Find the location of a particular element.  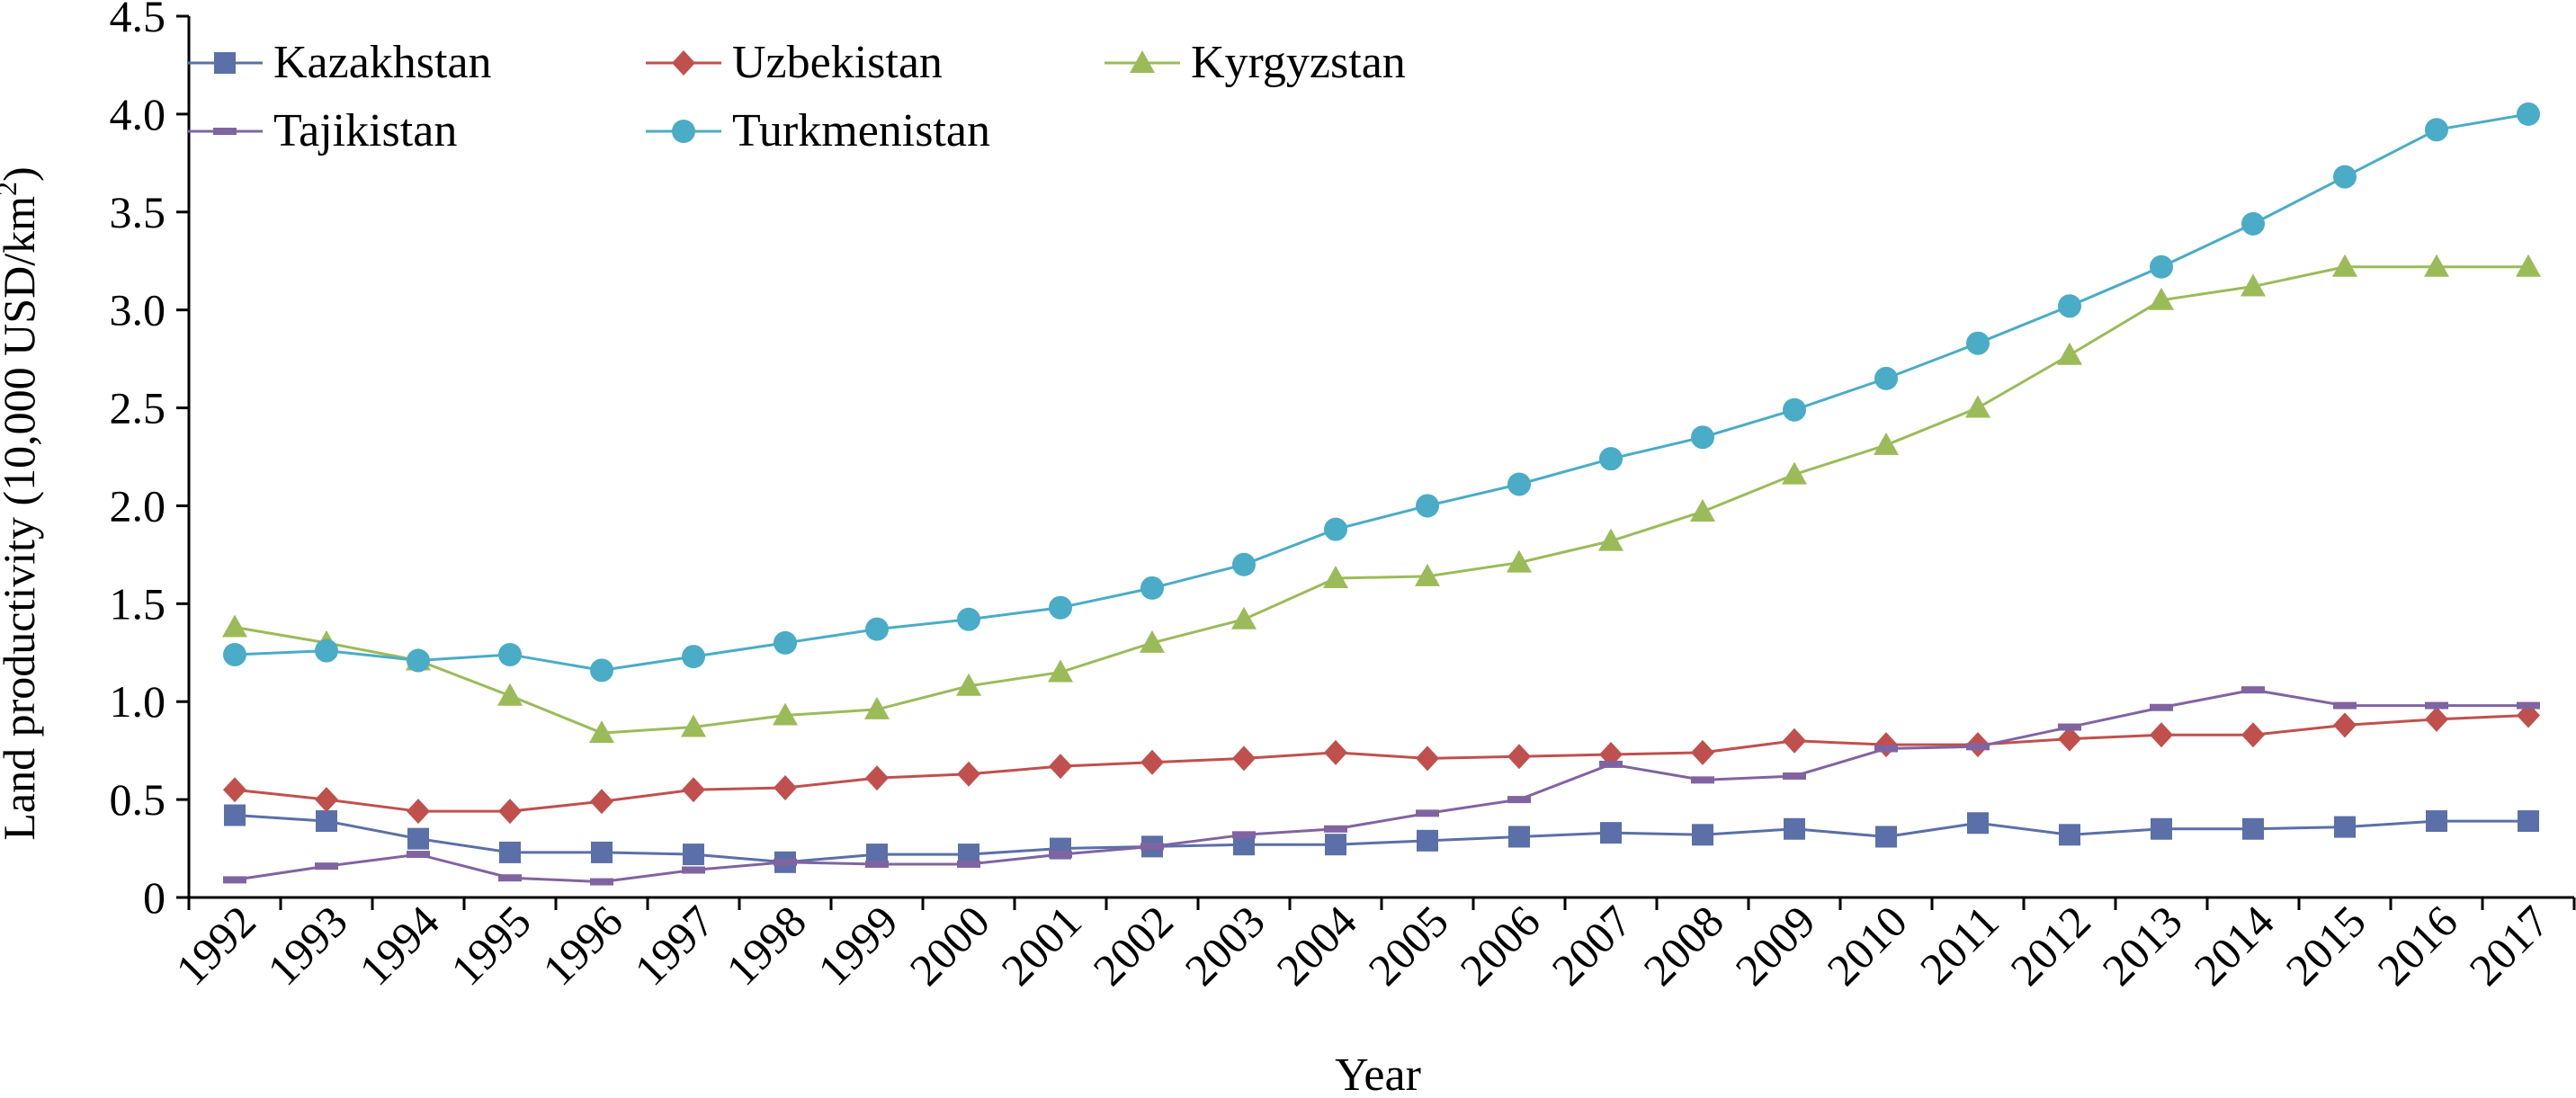

y-axis-label-superscript: 2 is located at coordinates (11, 189).